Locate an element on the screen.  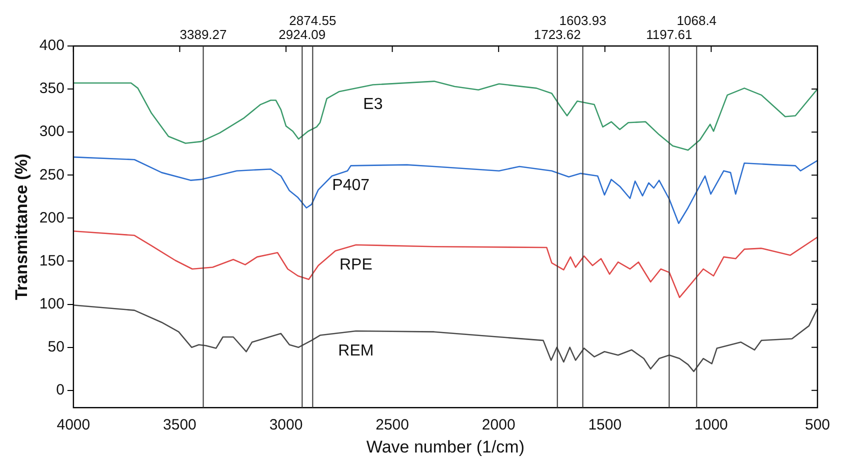
y-tick-label: 100 is located at coordinates (51, 303).